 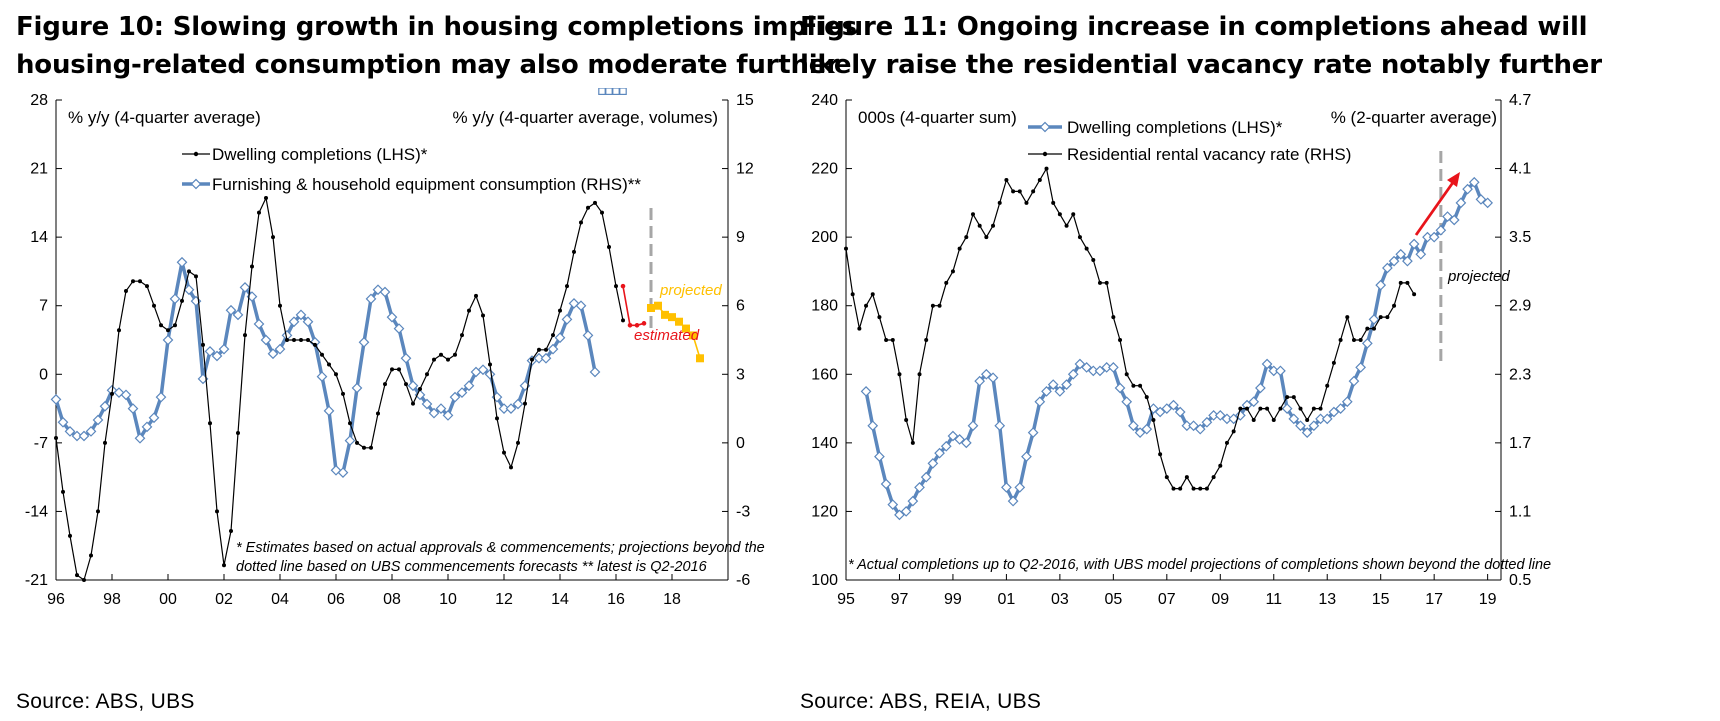 I want to click on left-tick-label: 240, so click(x=824, y=100).